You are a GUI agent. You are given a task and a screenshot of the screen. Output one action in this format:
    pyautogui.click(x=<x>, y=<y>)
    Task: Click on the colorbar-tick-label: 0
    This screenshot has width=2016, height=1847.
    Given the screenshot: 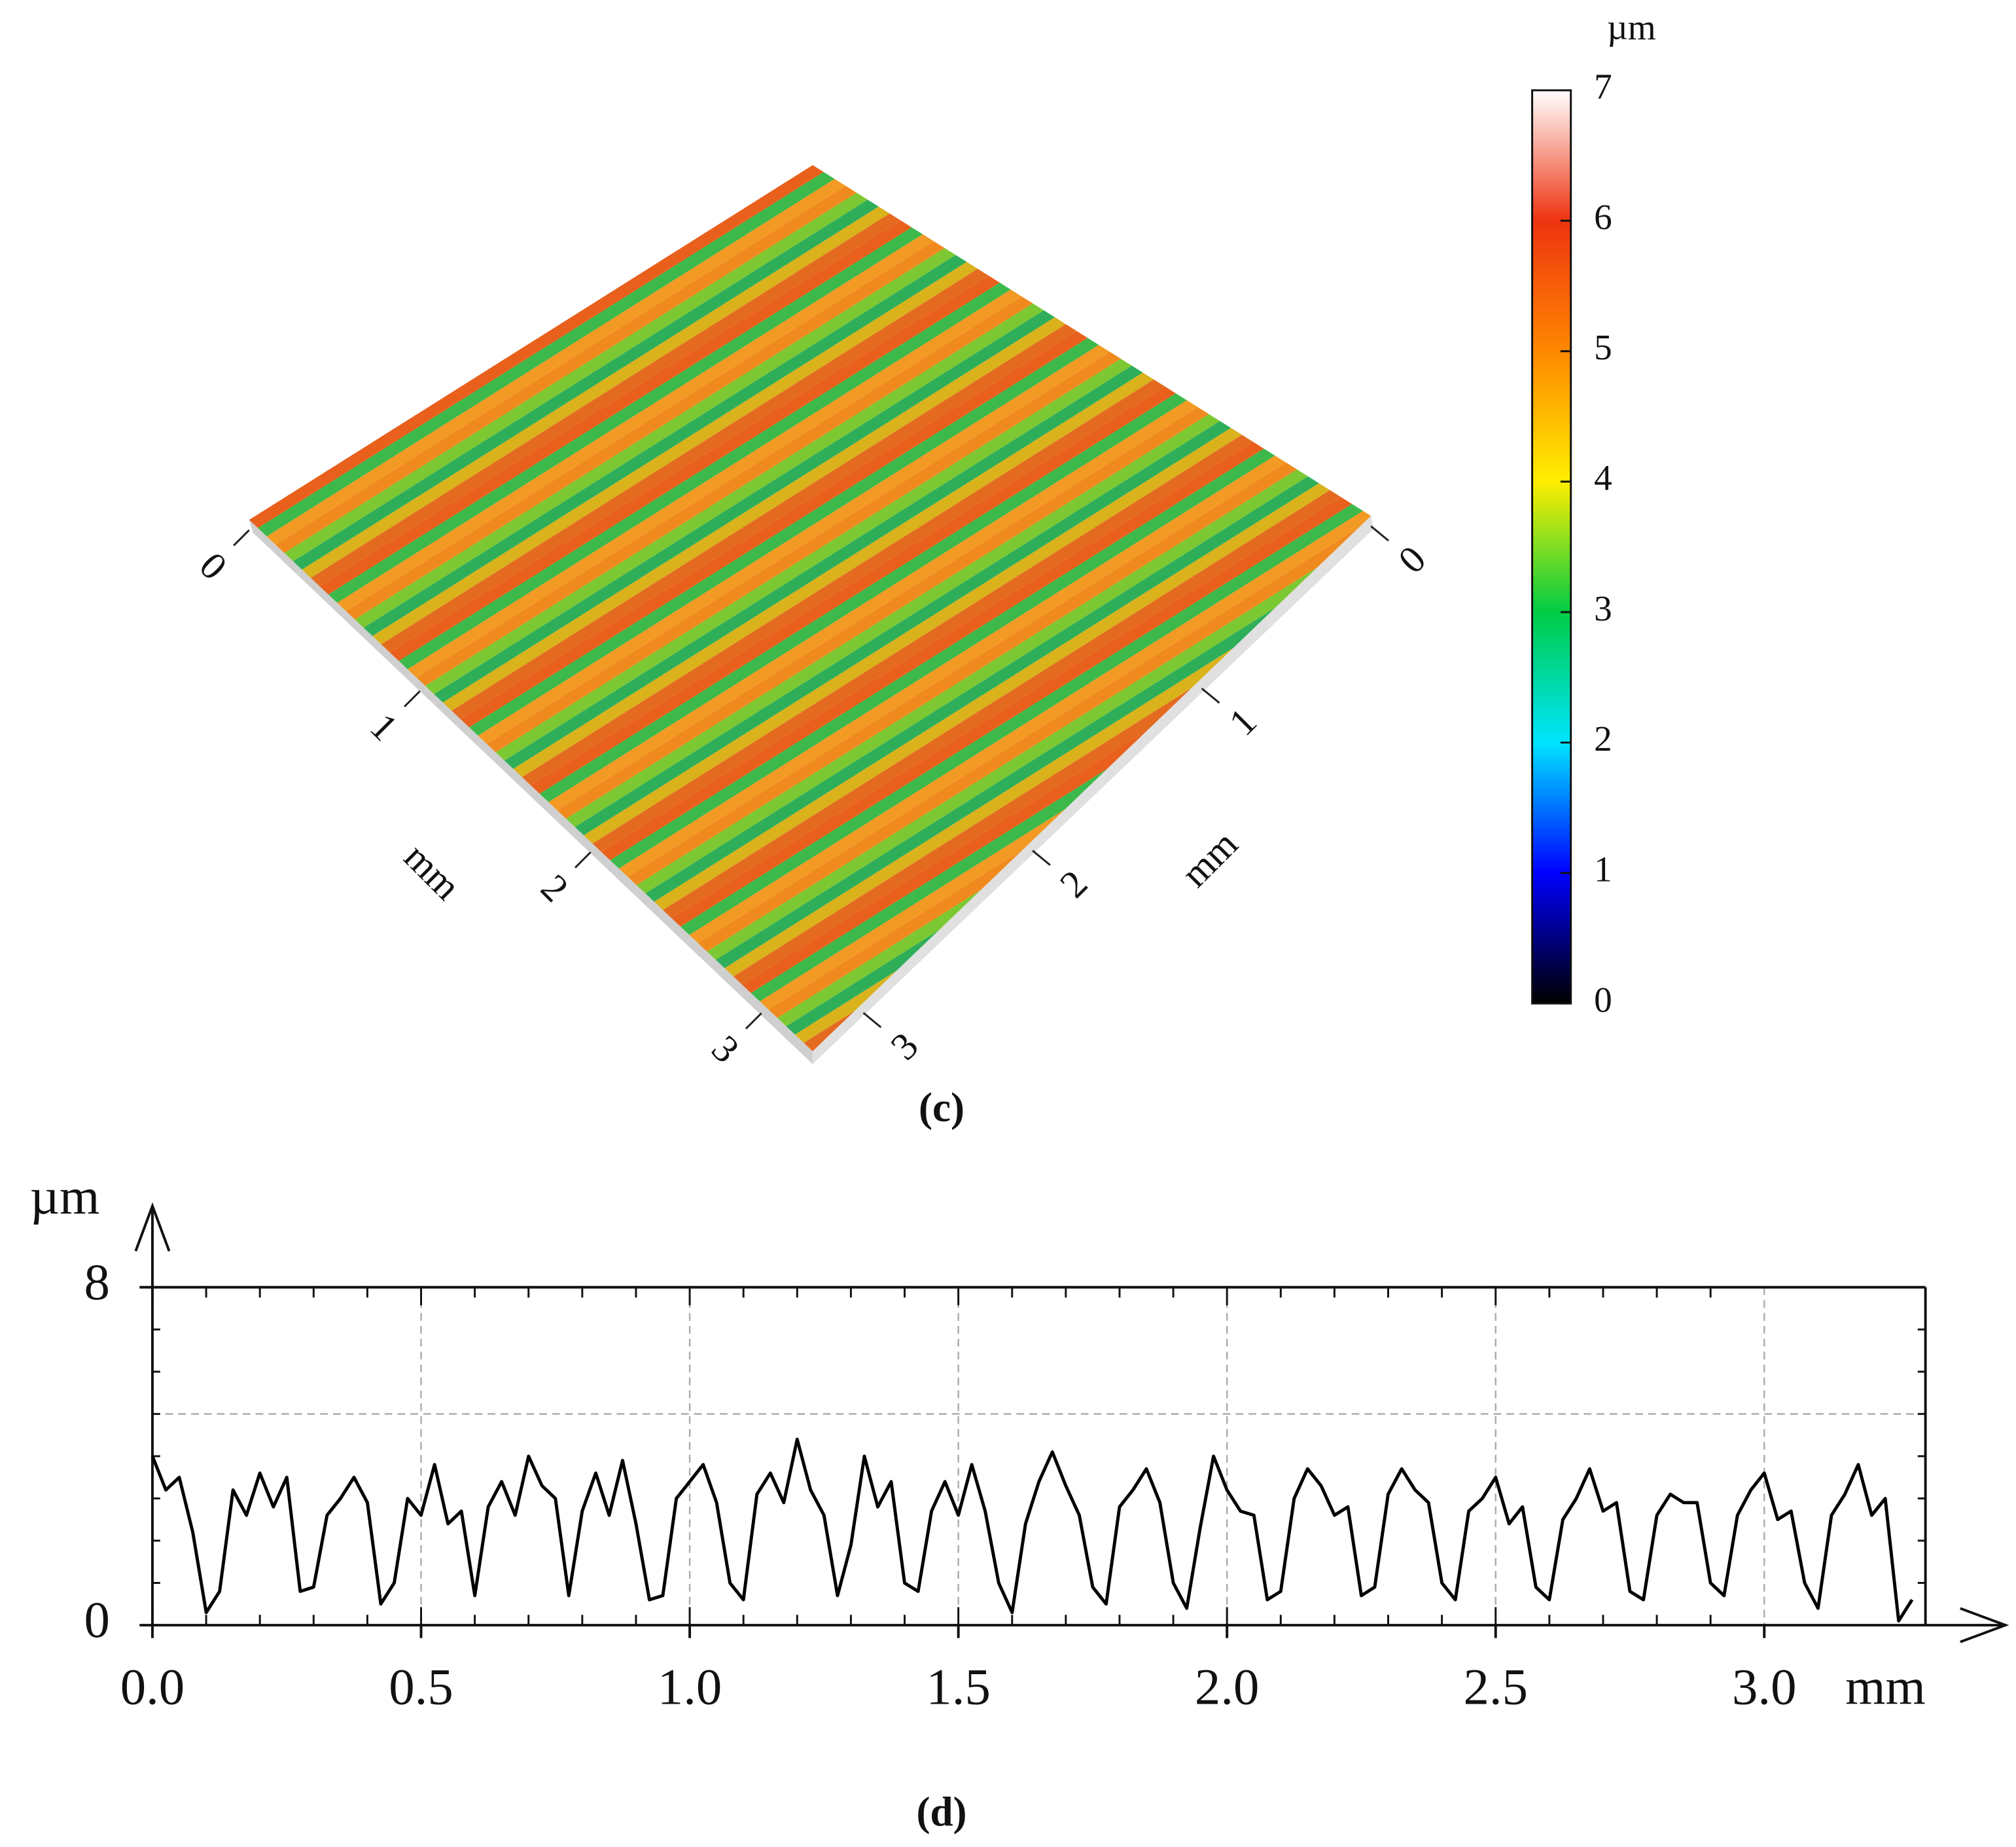 What is the action you would take?
    pyautogui.click(x=1603, y=1000)
    